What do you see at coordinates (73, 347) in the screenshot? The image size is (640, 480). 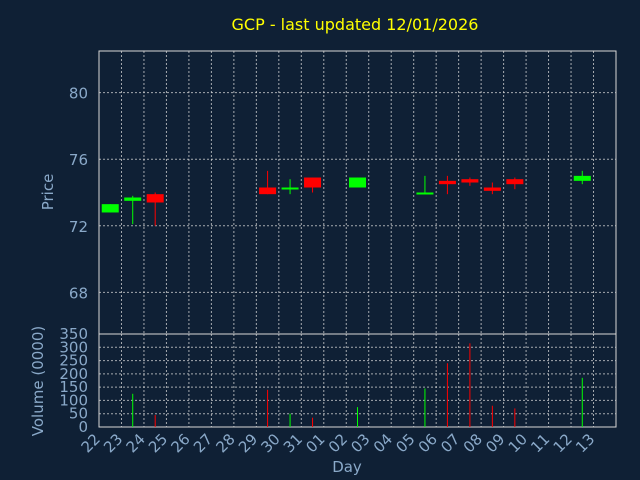 I see `volume-tick-label: 300` at bounding box center [73, 347].